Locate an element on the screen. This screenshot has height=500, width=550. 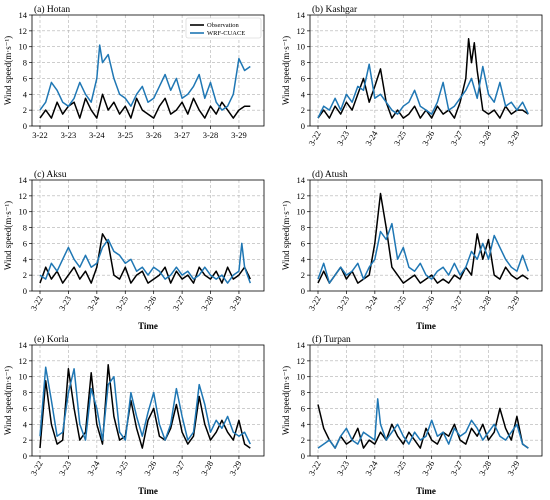
panel-title: (a) Hotan is located at coordinates (52, 9).